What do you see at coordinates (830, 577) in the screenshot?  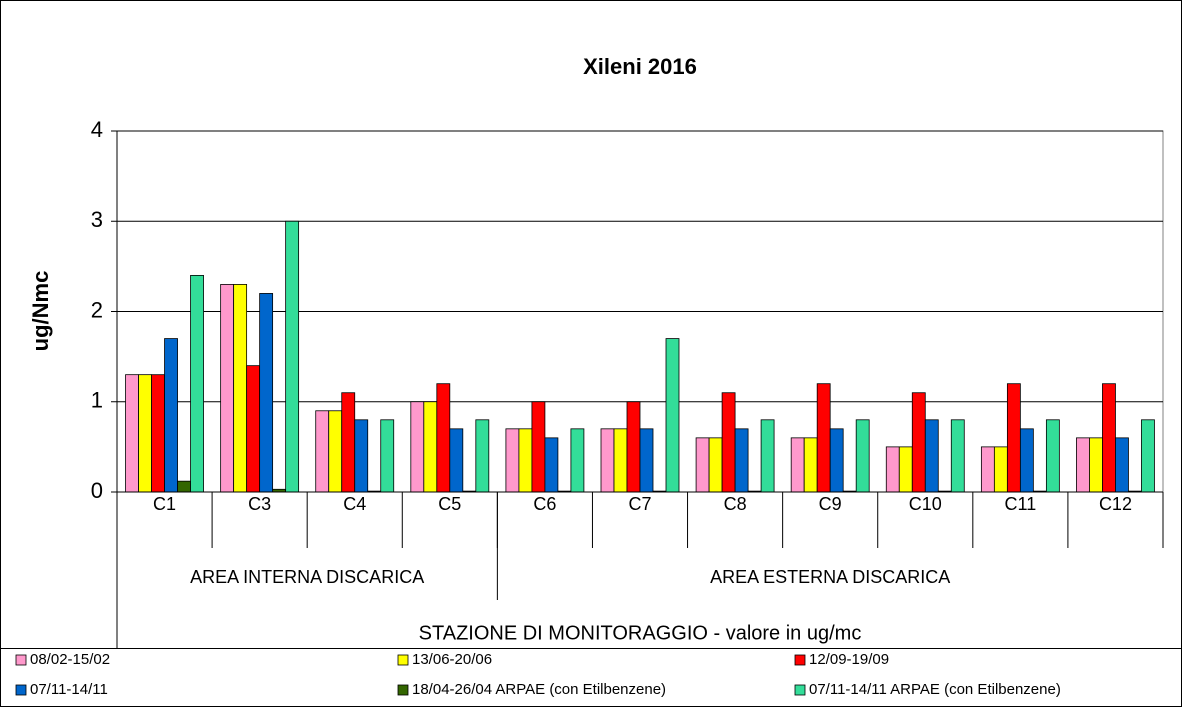 I see `group-label: AREA ESTERNA DISCARICA` at bounding box center [830, 577].